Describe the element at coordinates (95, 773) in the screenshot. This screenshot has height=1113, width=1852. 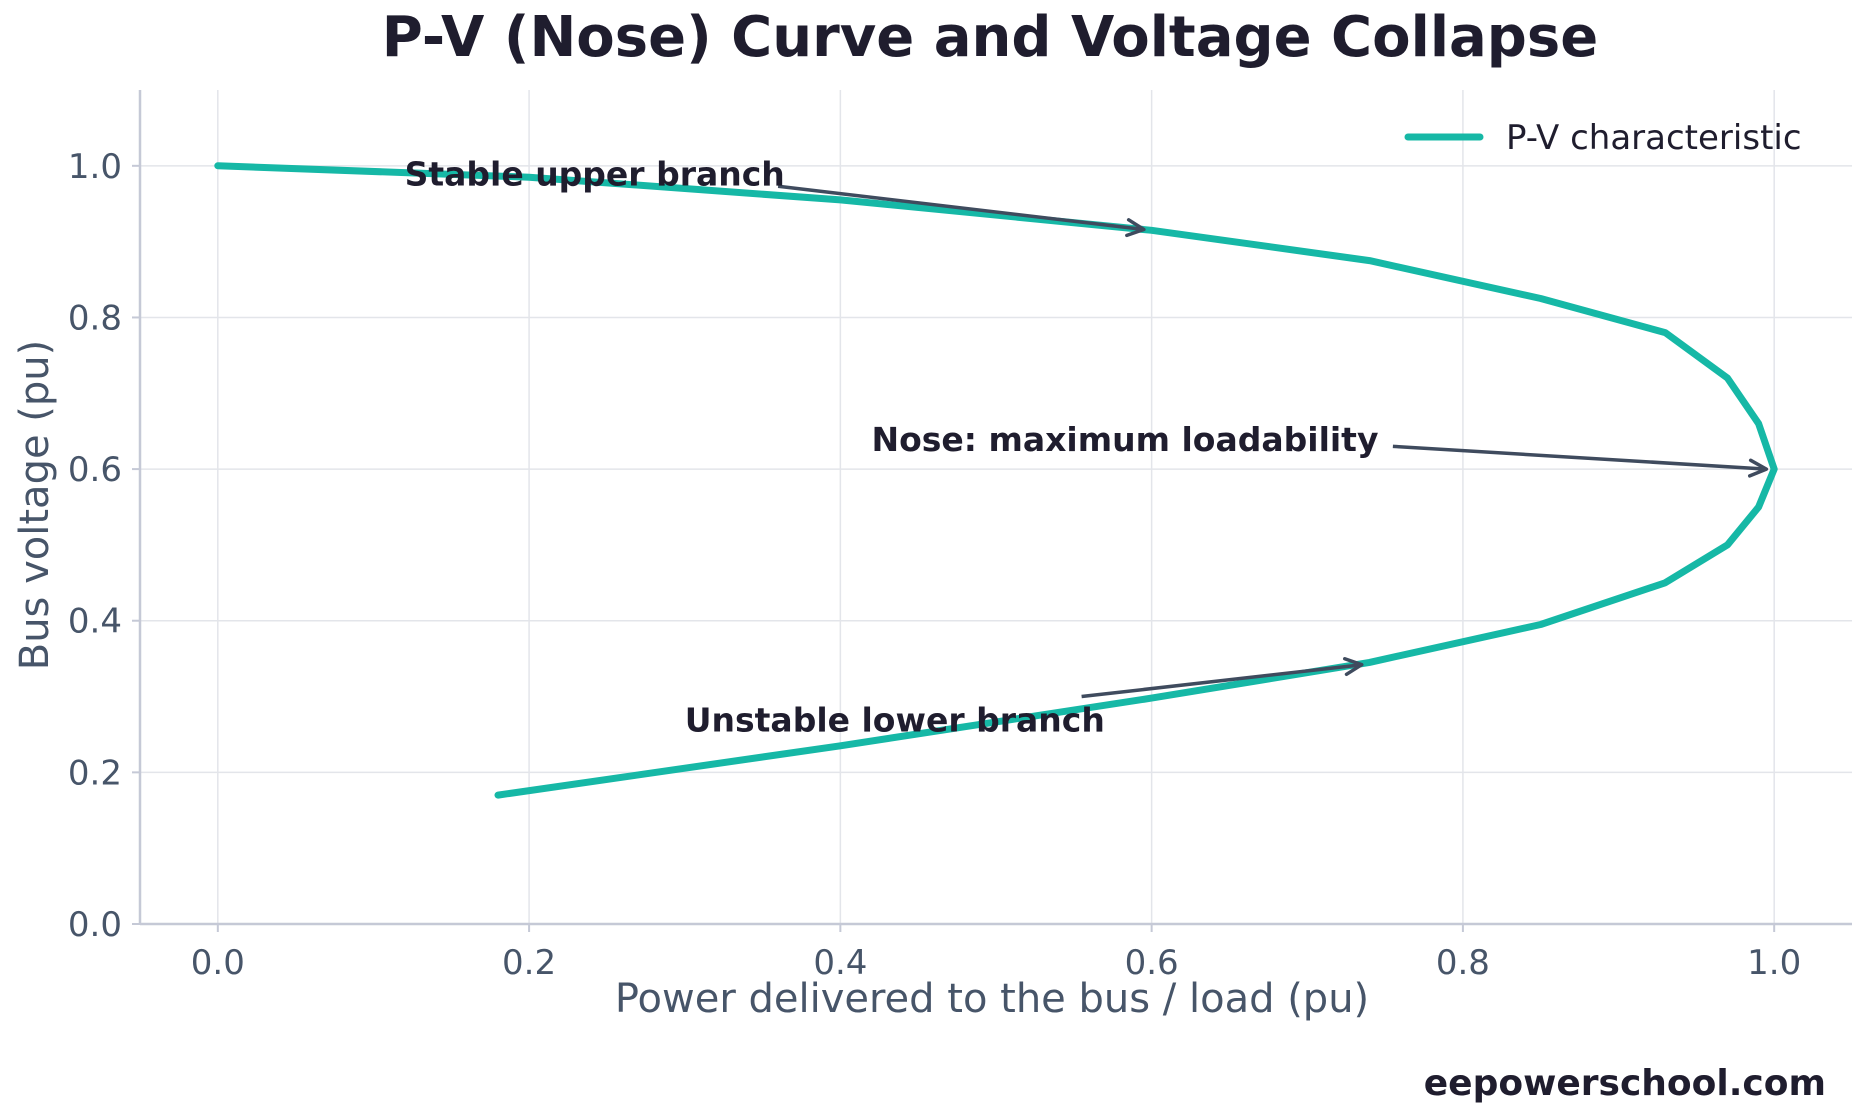
I see `y-tick-label: 0.2` at that location.